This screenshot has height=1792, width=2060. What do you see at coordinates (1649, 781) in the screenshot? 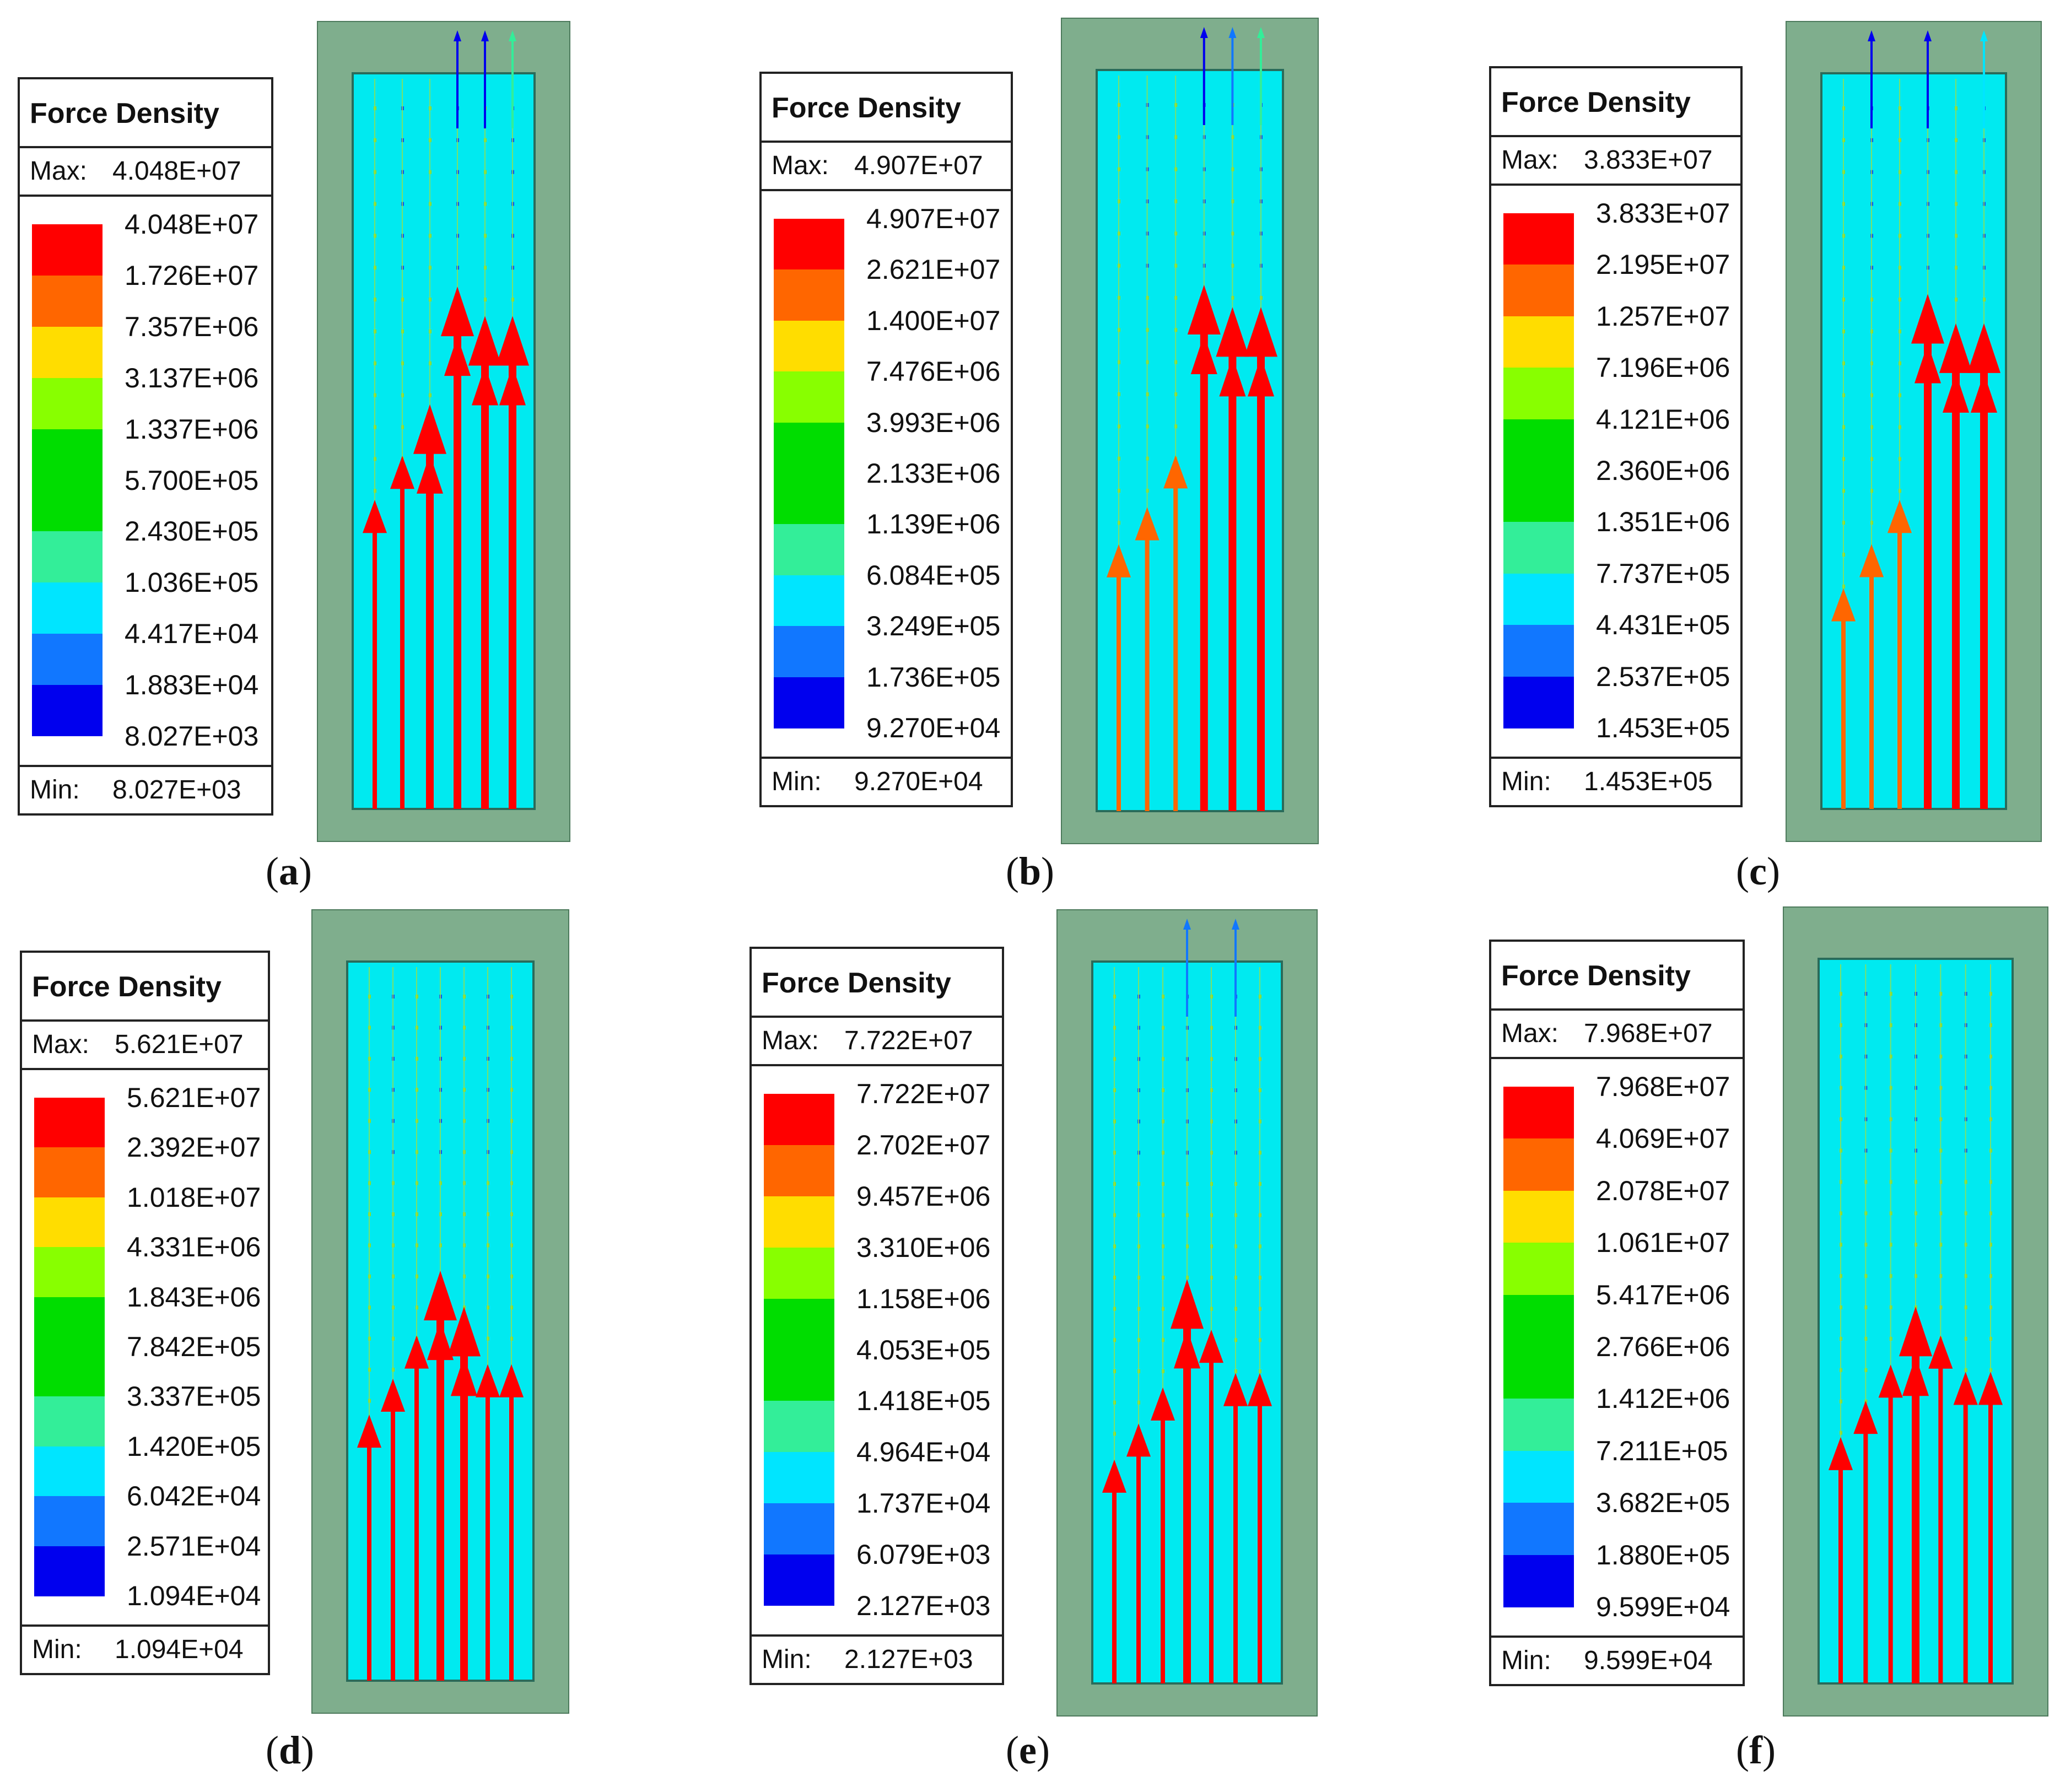
I see `min-value: 1.453E+05` at bounding box center [1649, 781].